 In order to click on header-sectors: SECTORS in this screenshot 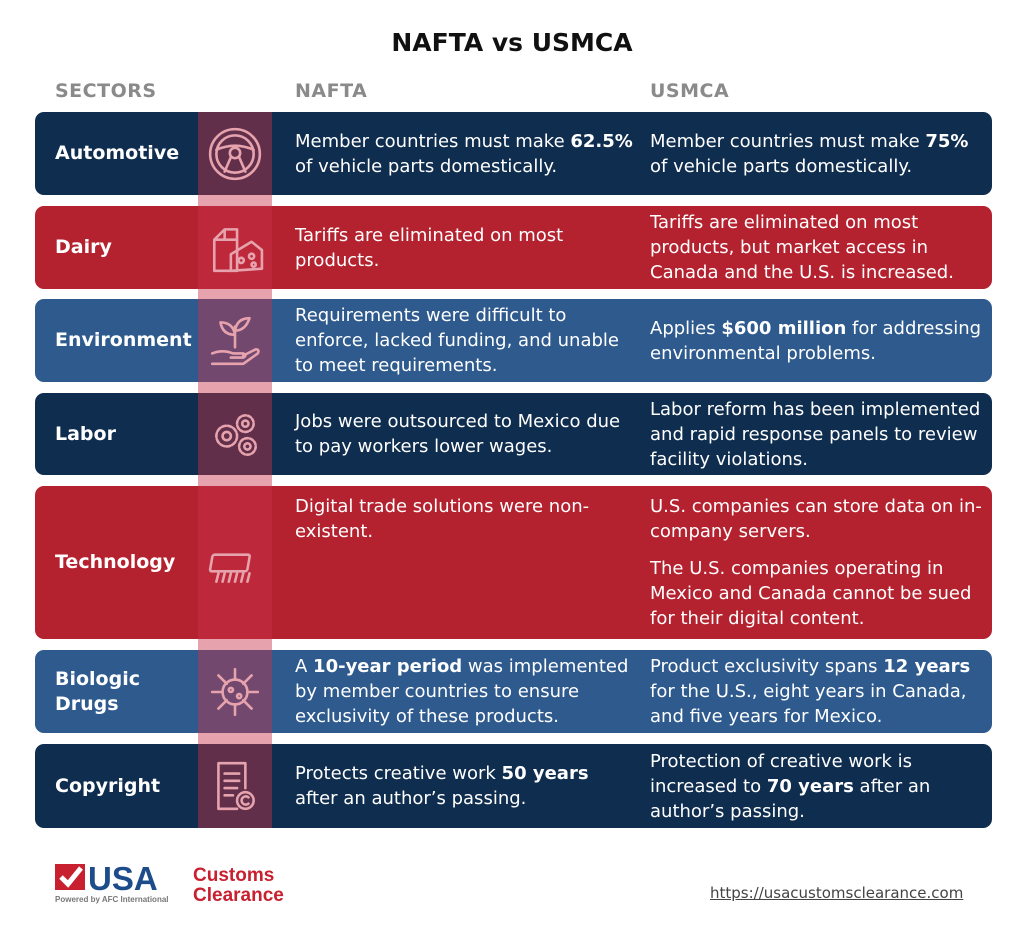, I will do `click(106, 91)`.